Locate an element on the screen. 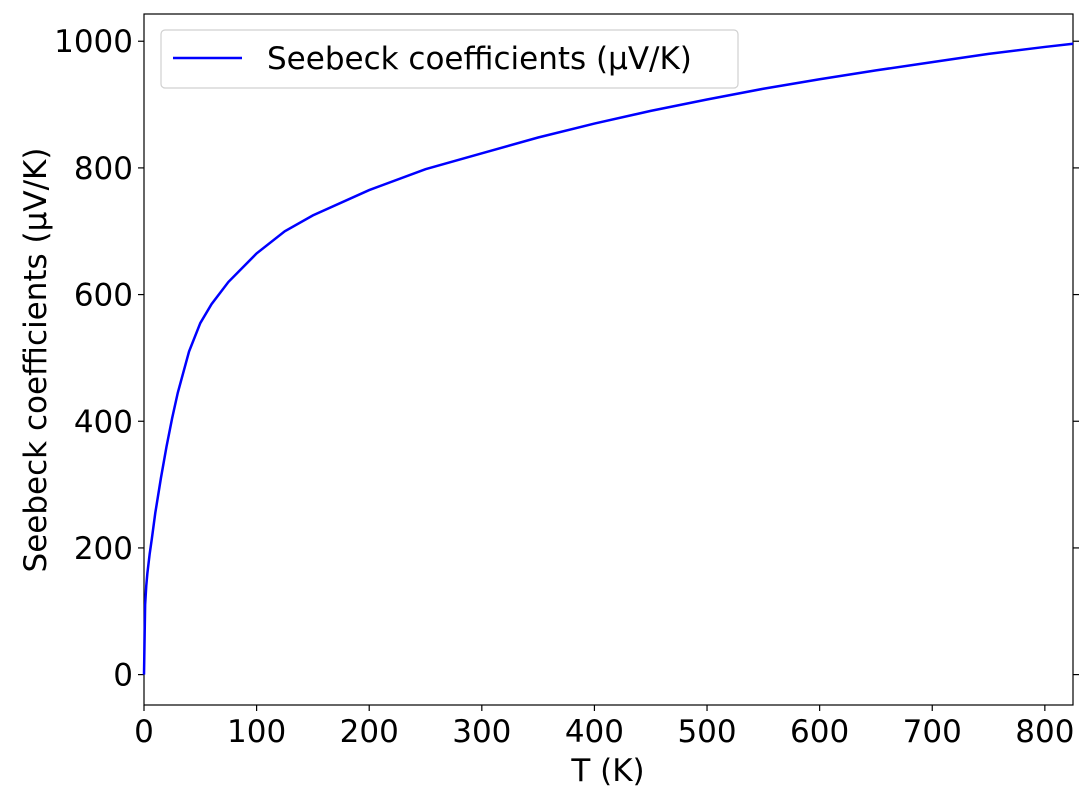 This screenshot has height=797, width=1086. y-tick-label: 600 is located at coordinates (103, 296).